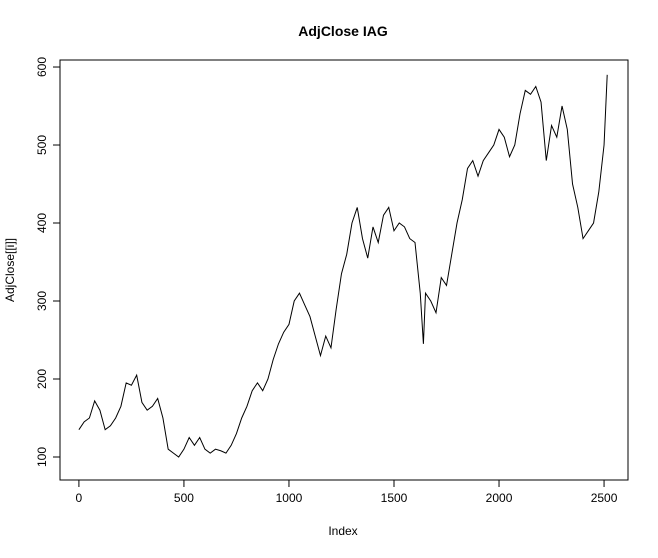 Image resolution: width=658 pixels, height=558 pixels. Describe the element at coordinates (42, 457) in the screenshot. I see `y-tick-label: 100` at that location.